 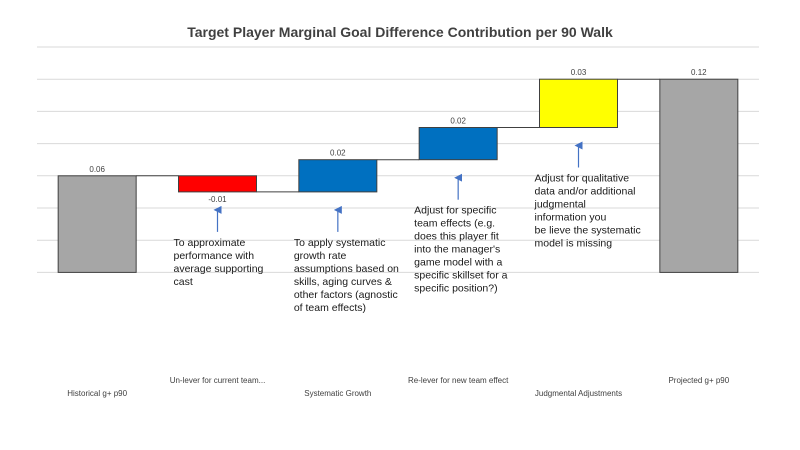 What do you see at coordinates (461, 276) in the screenshot?
I see `annotation-line: specific skillset for a` at bounding box center [461, 276].